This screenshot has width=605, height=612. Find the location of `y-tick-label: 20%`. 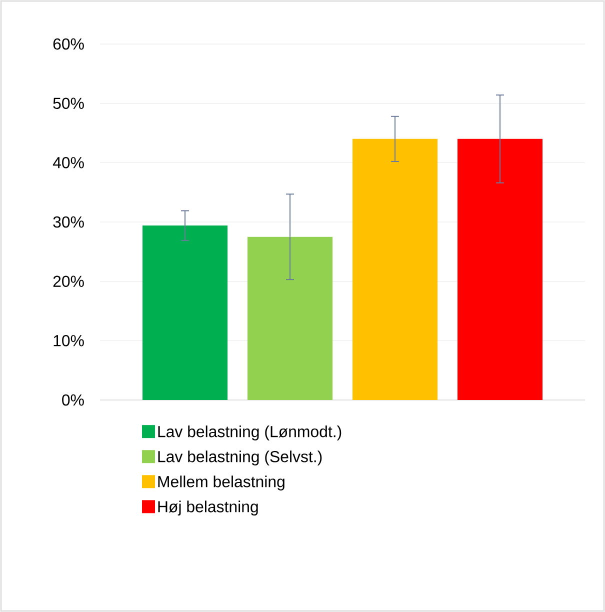

y-tick-label: 20% is located at coordinates (68, 281).